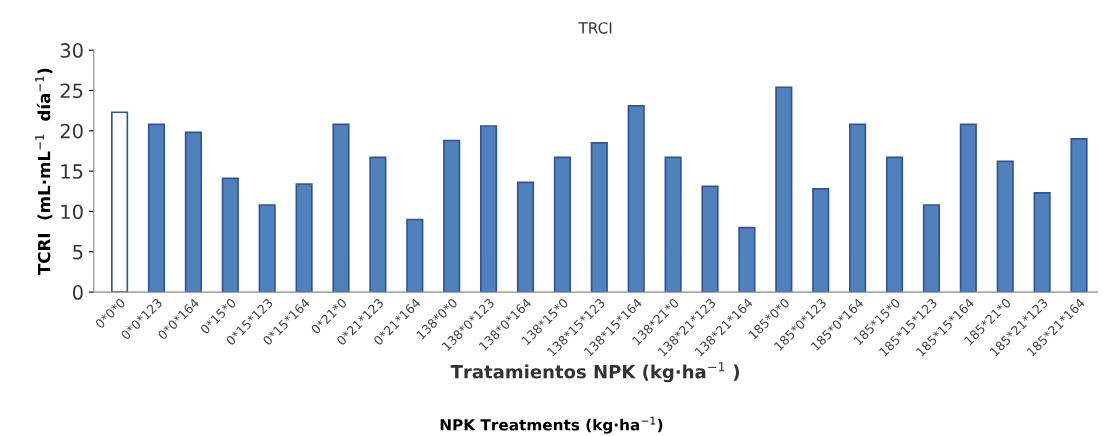 This screenshot has width=1103, height=436. What do you see at coordinates (44, 172) in the screenshot?
I see `y-axis-title: TCRI (mL·mL$^{−1}$ día$^{−1}$)` at bounding box center [44, 172].